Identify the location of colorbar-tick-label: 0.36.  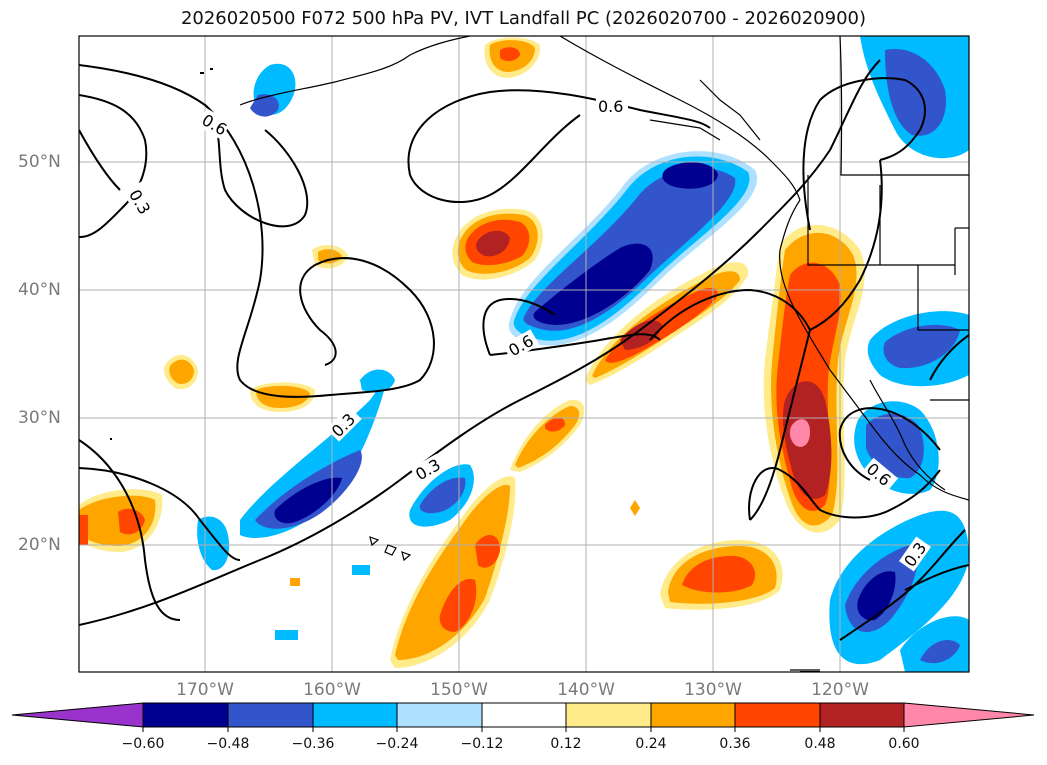
(735, 744).